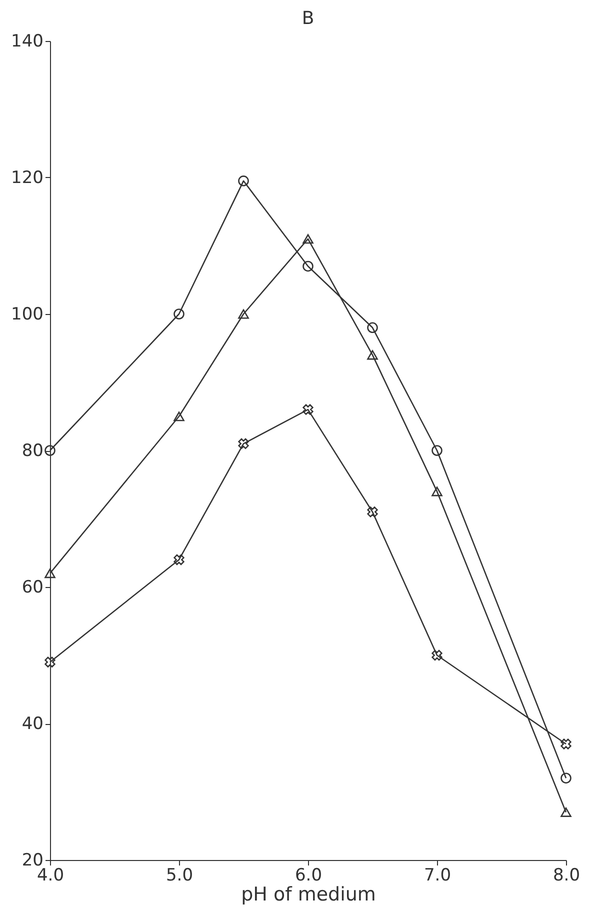  What do you see at coordinates (27, 42) in the screenshot?
I see `y-tick-label: 140` at bounding box center [27, 42].